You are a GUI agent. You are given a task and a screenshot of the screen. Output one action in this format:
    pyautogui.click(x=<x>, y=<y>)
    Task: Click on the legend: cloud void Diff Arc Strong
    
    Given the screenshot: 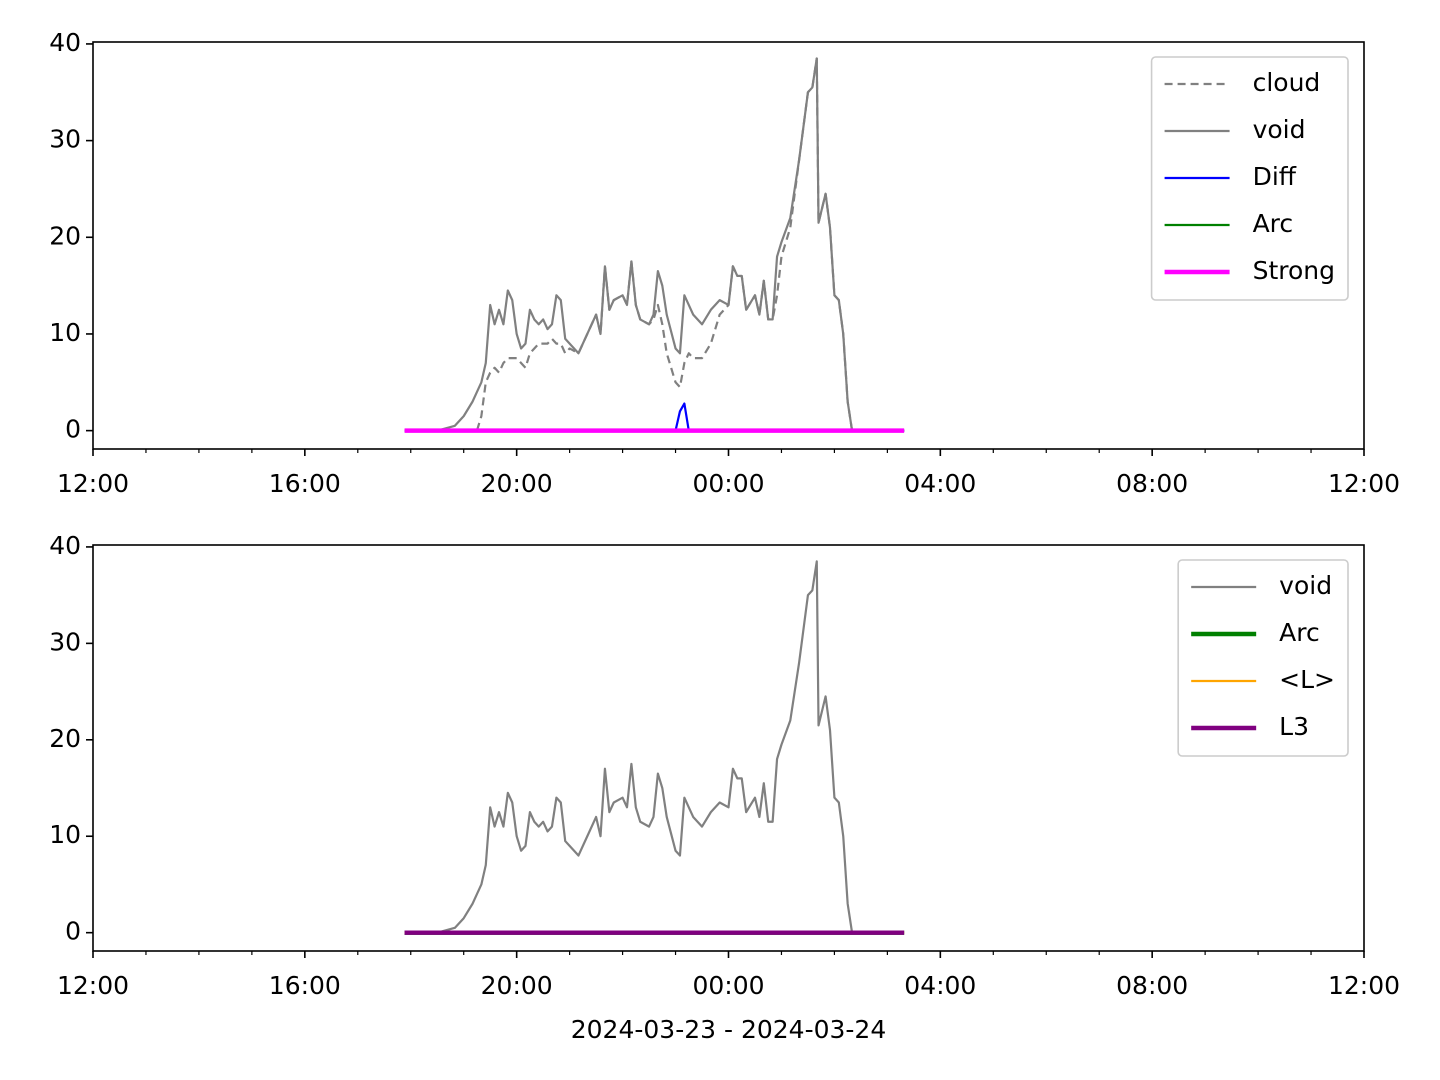 What is the action you would take?
    pyautogui.click(x=1249, y=178)
    